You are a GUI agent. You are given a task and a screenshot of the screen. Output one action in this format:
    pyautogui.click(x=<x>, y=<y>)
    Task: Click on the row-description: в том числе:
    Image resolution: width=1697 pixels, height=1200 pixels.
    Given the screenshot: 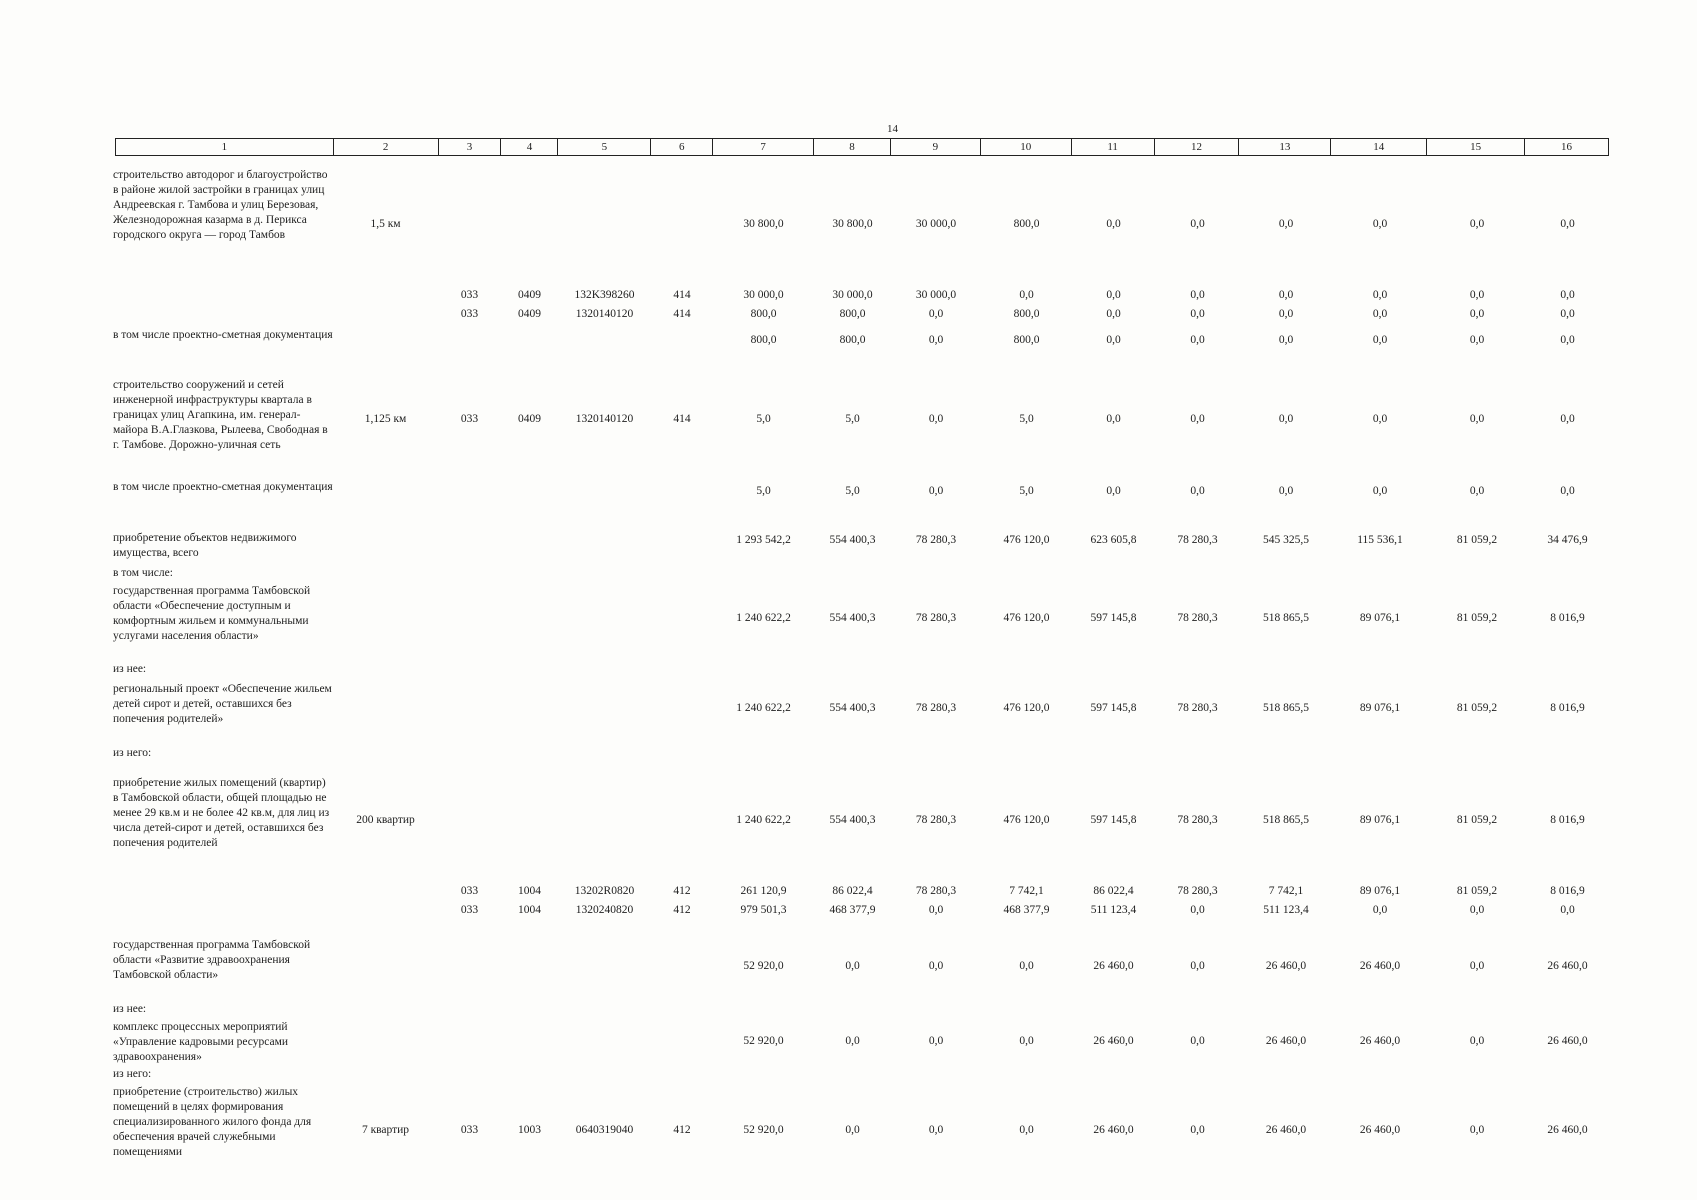 What is the action you would take?
    pyautogui.click(x=143, y=573)
    